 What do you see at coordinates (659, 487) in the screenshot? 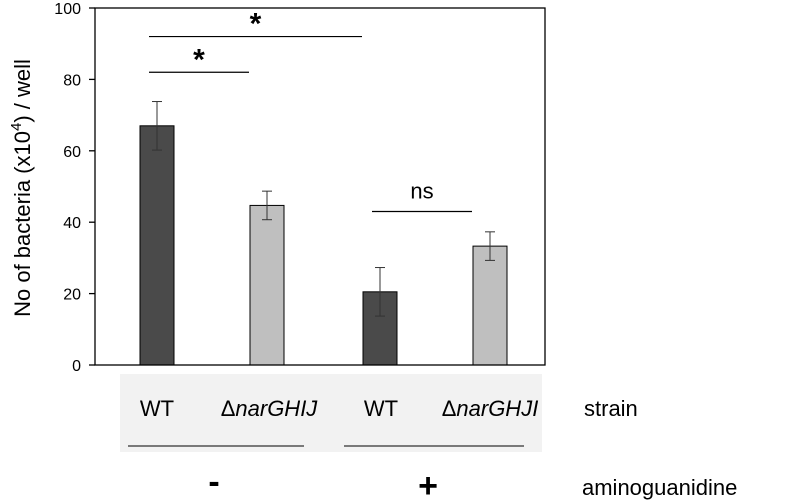
I see `treatment-label: aminoguanidine` at bounding box center [659, 487].